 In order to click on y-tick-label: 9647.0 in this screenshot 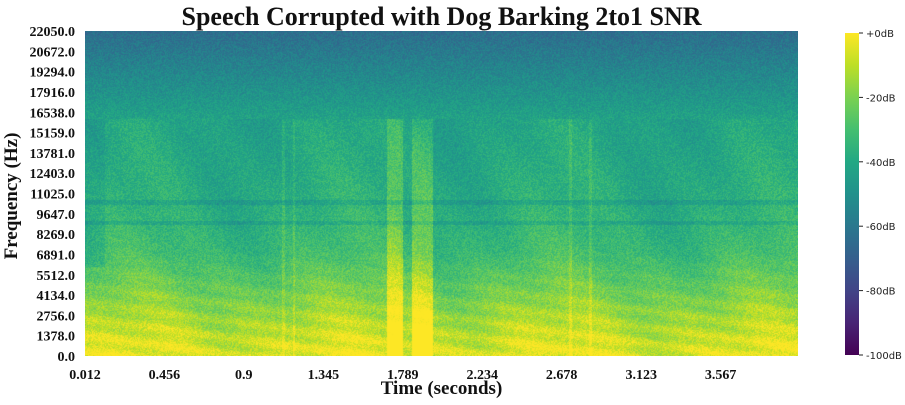, I will do `click(56, 215)`.